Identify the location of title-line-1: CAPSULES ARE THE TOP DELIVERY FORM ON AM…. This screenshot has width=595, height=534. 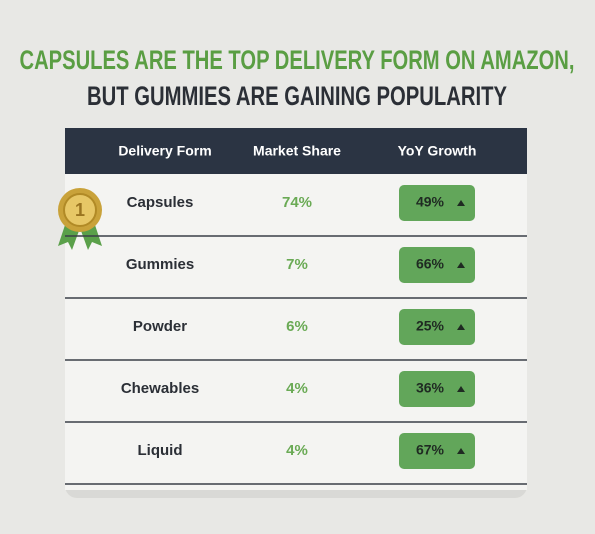
(297, 60).